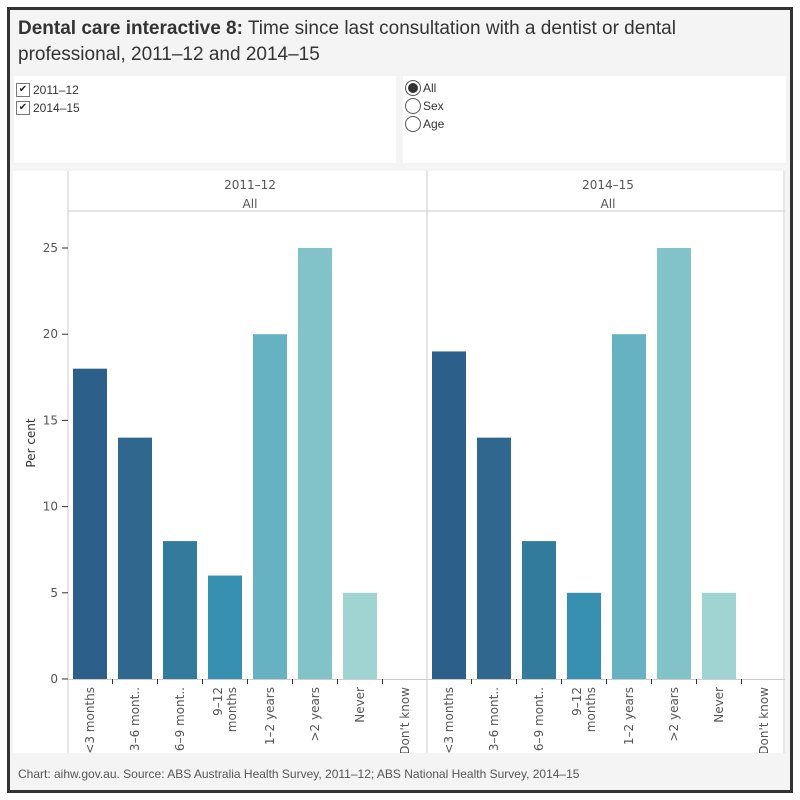 The image size is (800, 800). What do you see at coordinates (594, 119) in the screenshot?
I see `breakdown-filter: All Sex Age` at bounding box center [594, 119].